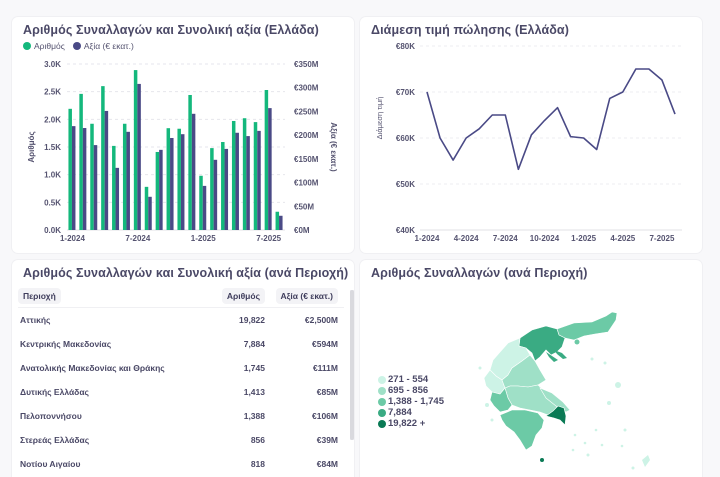 This screenshot has width=720, height=477. What do you see at coordinates (556, 415) in the screenshot?
I see `map-region-attica` at bounding box center [556, 415].